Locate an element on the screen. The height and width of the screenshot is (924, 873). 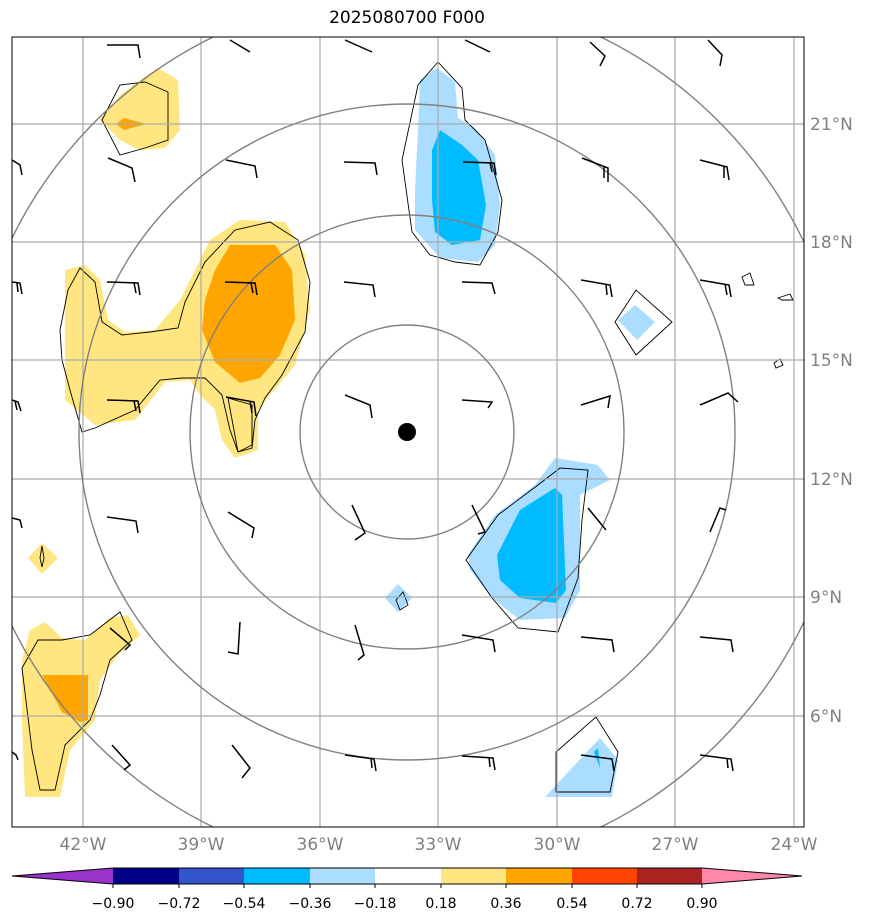
contour-line-west-inner is located at coordinates (240, 425).